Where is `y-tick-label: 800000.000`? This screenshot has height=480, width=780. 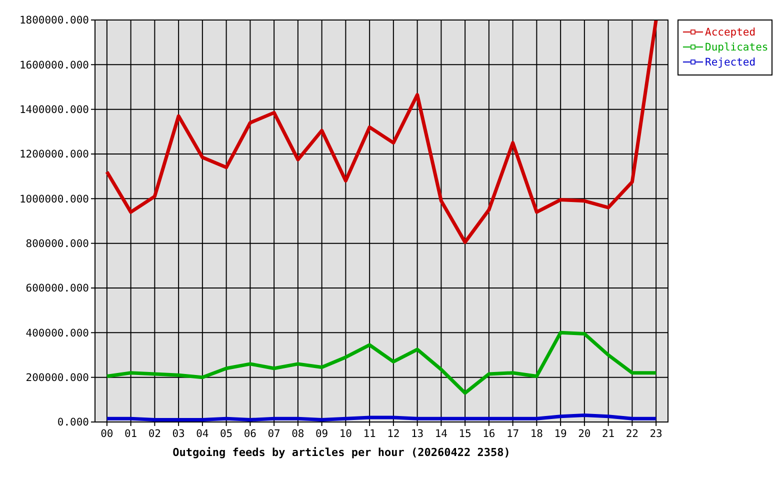 y-tick-label: 800000.000 is located at coordinates (57, 244).